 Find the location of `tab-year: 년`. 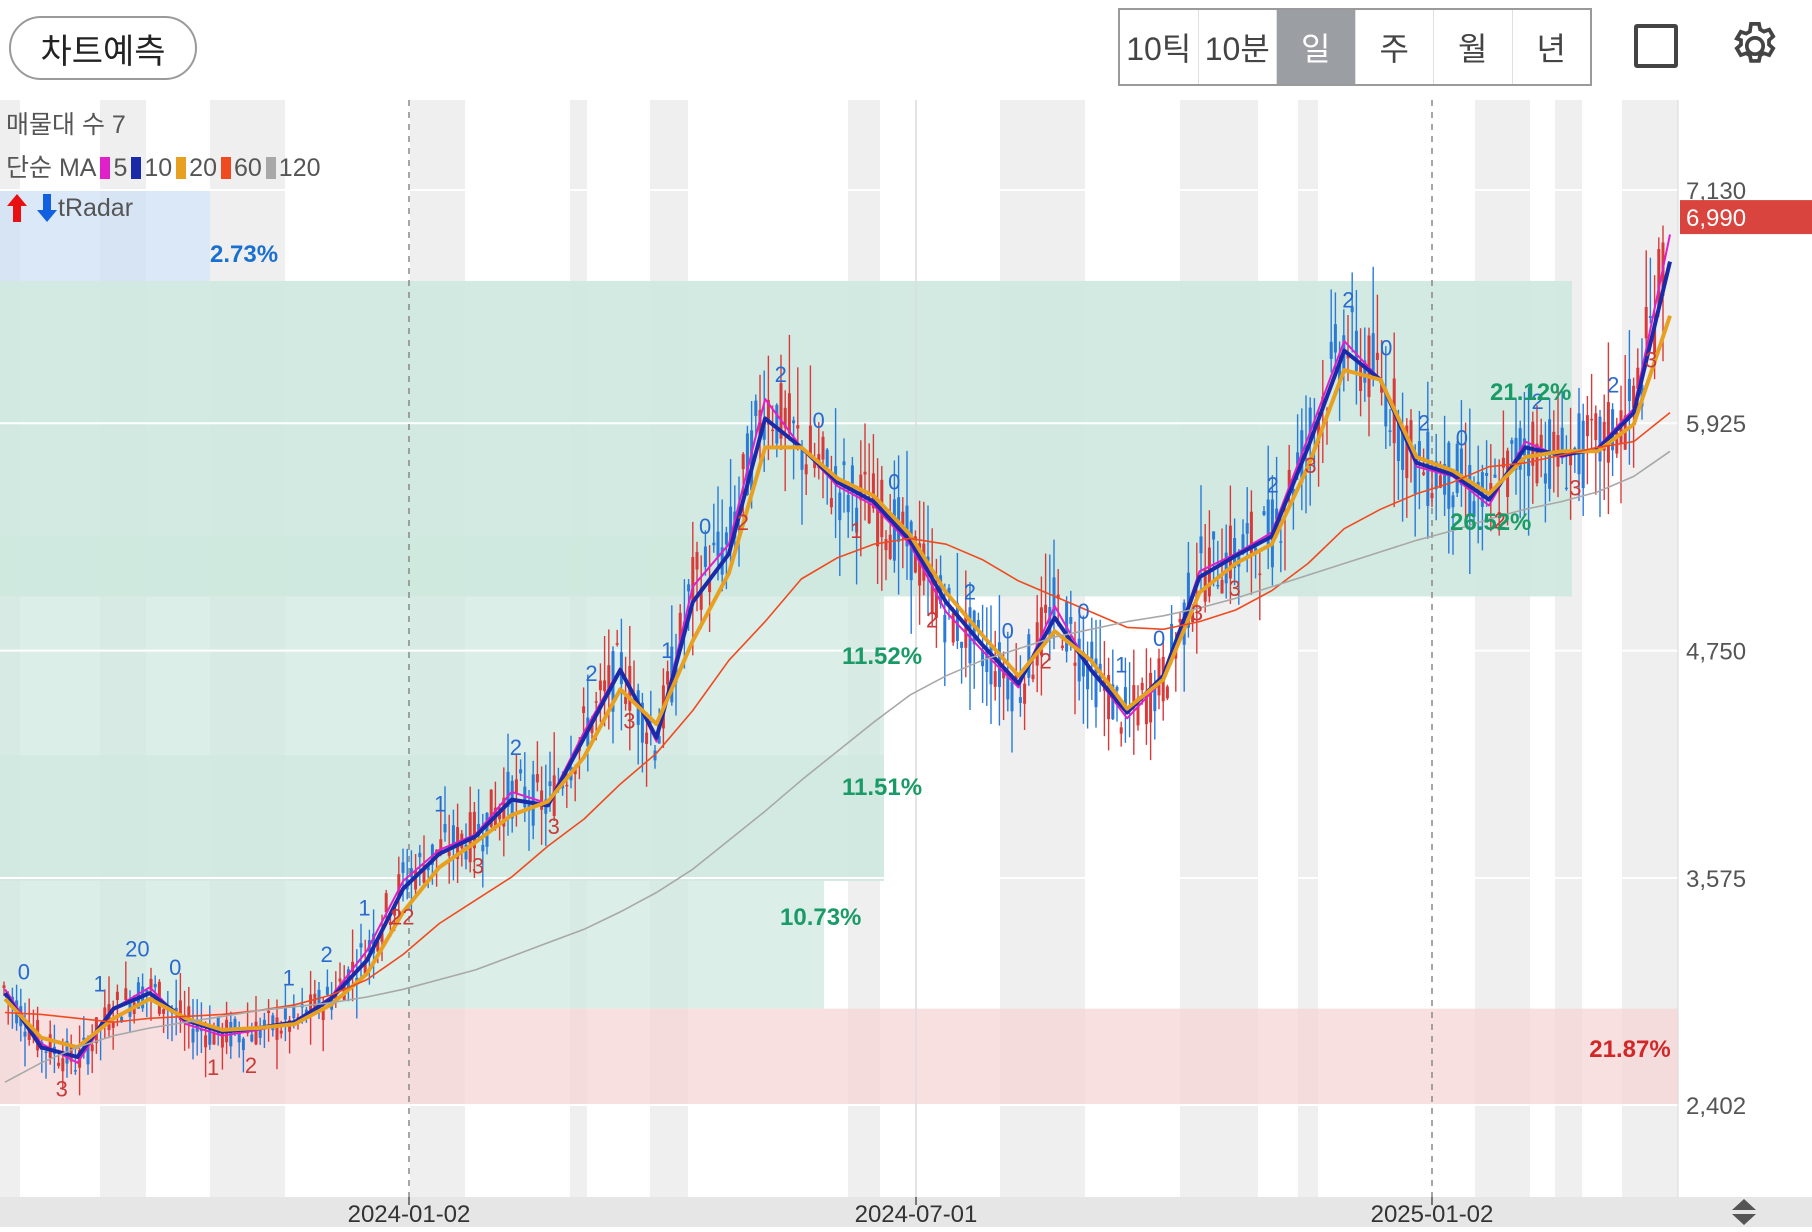

tab-year: 년 is located at coordinates (1551, 49).